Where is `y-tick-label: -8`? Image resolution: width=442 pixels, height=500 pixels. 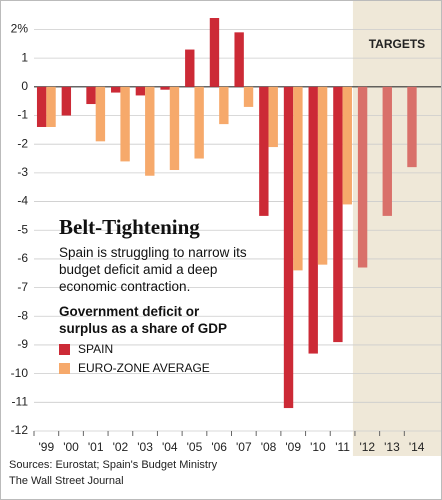 y-tick-label: -8 is located at coordinates (22, 315).